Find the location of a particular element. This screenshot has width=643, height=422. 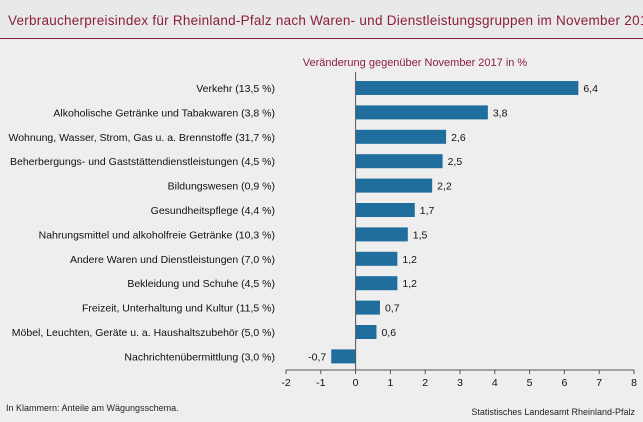

x-tick-label: 3 is located at coordinates (460, 383).